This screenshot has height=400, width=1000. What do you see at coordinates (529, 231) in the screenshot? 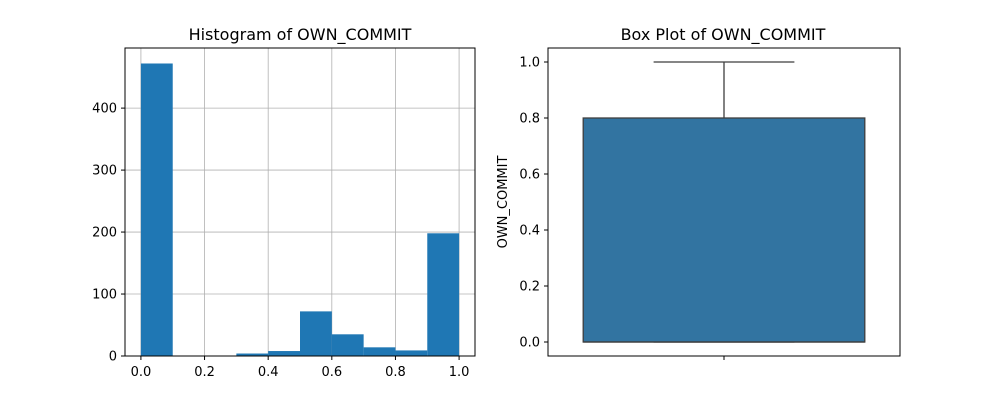
I see `boxplot-y-tick-label: 0.4` at bounding box center [529, 231].